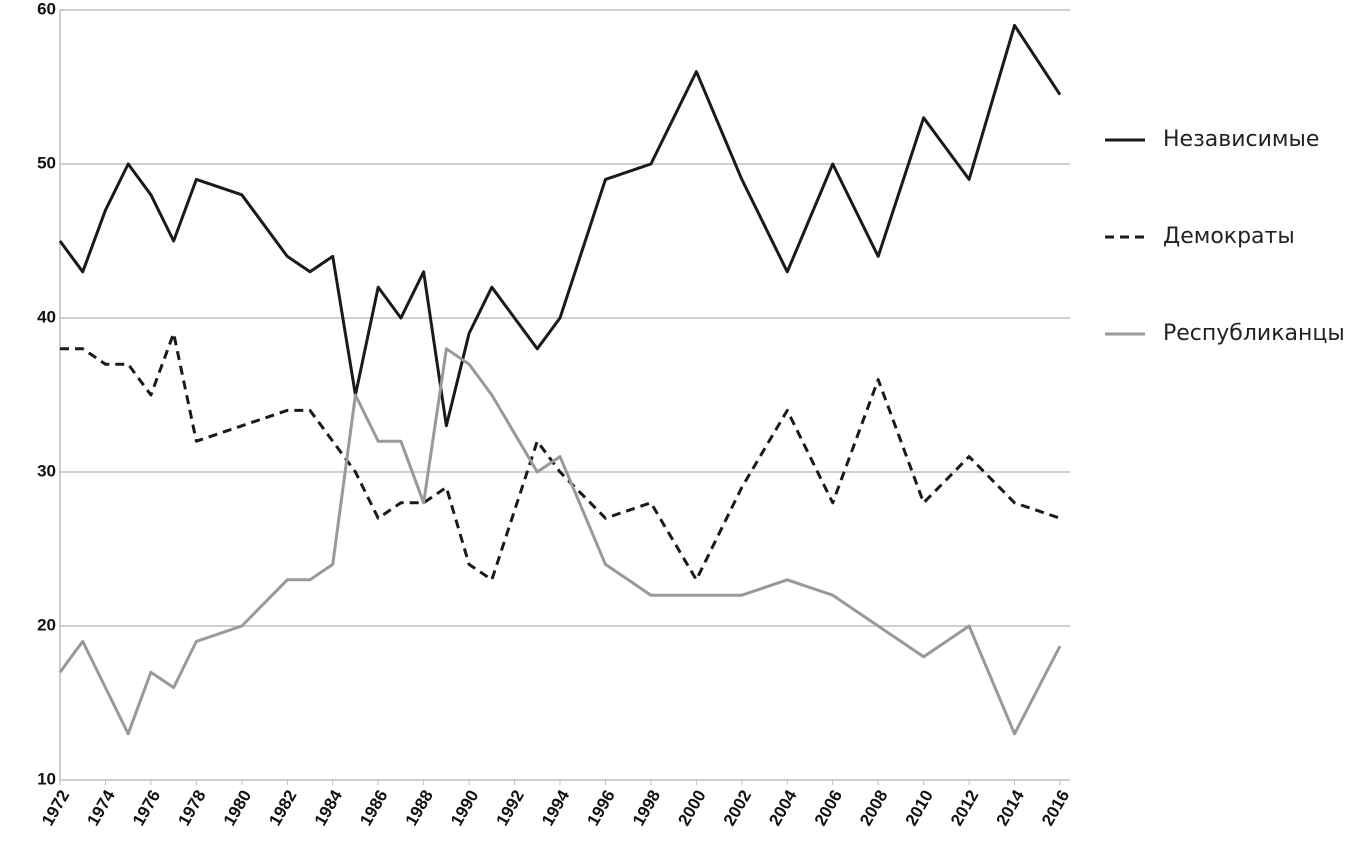 Image resolution: width=1352 pixels, height=847 pixels. What do you see at coordinates (919, 808) in the screenshot?
I see `x-tick-label: 2010` at bounding box center [919, 808].